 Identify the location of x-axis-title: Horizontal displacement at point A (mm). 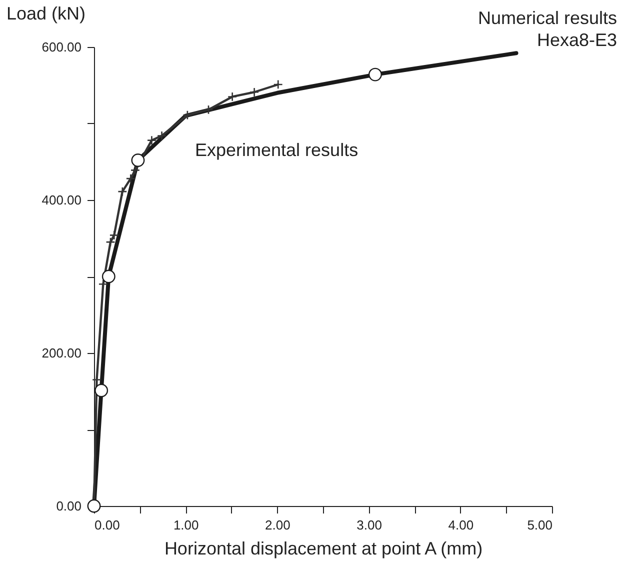
(323, 548).